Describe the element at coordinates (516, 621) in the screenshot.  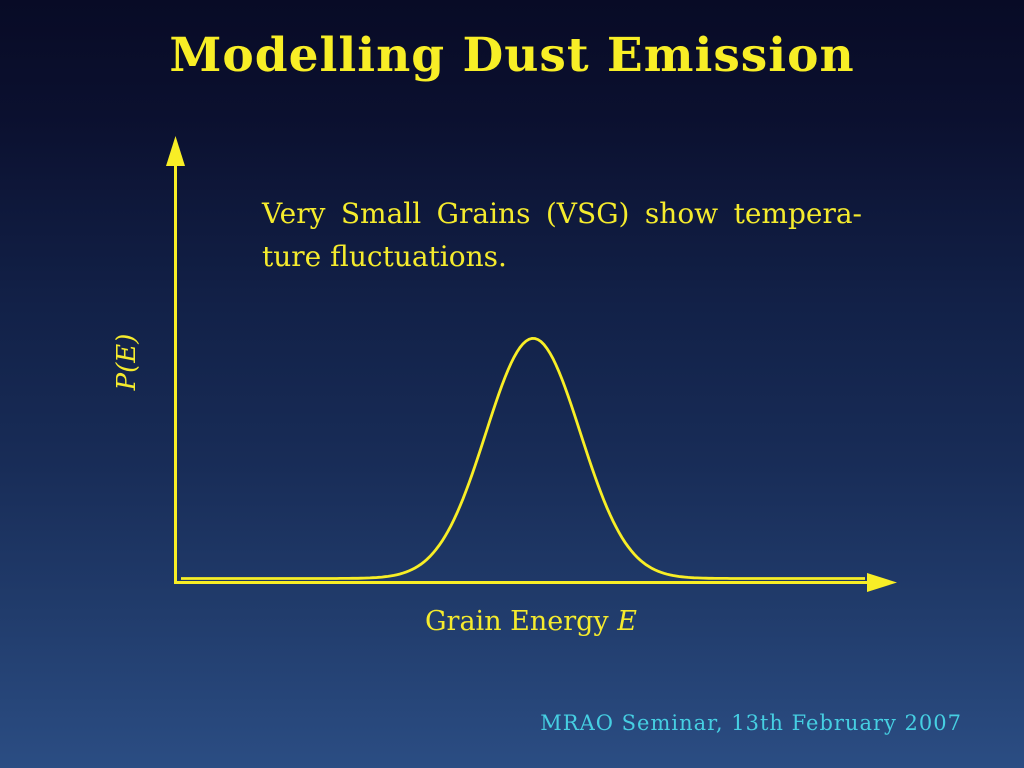
I see `x-axis-label-text: Grain Energy` at that location.